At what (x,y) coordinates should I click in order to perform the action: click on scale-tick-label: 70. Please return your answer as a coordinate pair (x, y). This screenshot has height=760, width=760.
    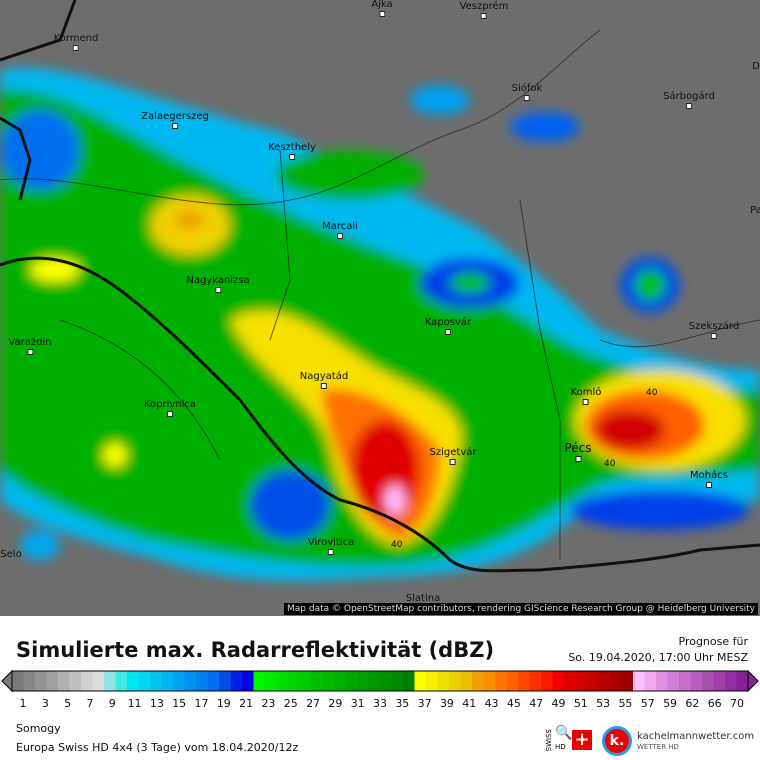
    Looking at the image, I should click on (737, 703).